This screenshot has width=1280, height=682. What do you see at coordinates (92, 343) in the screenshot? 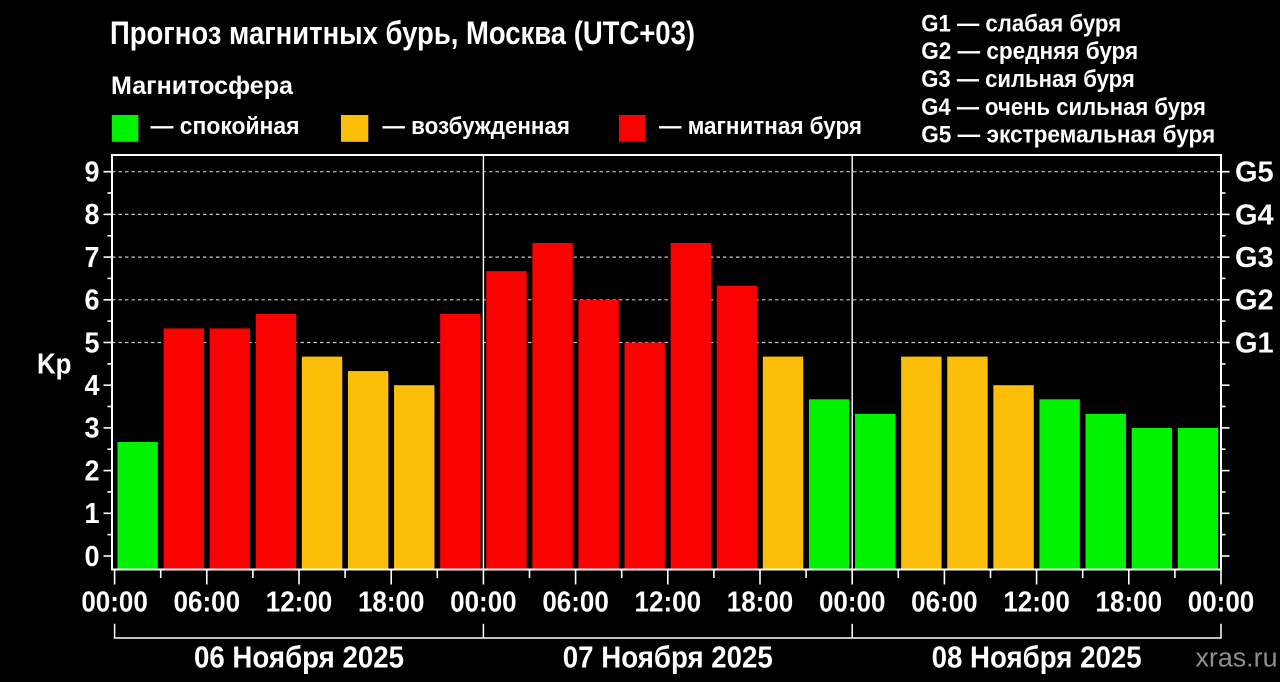
I see `svg-text: 5` at bounding box center [92, 343].